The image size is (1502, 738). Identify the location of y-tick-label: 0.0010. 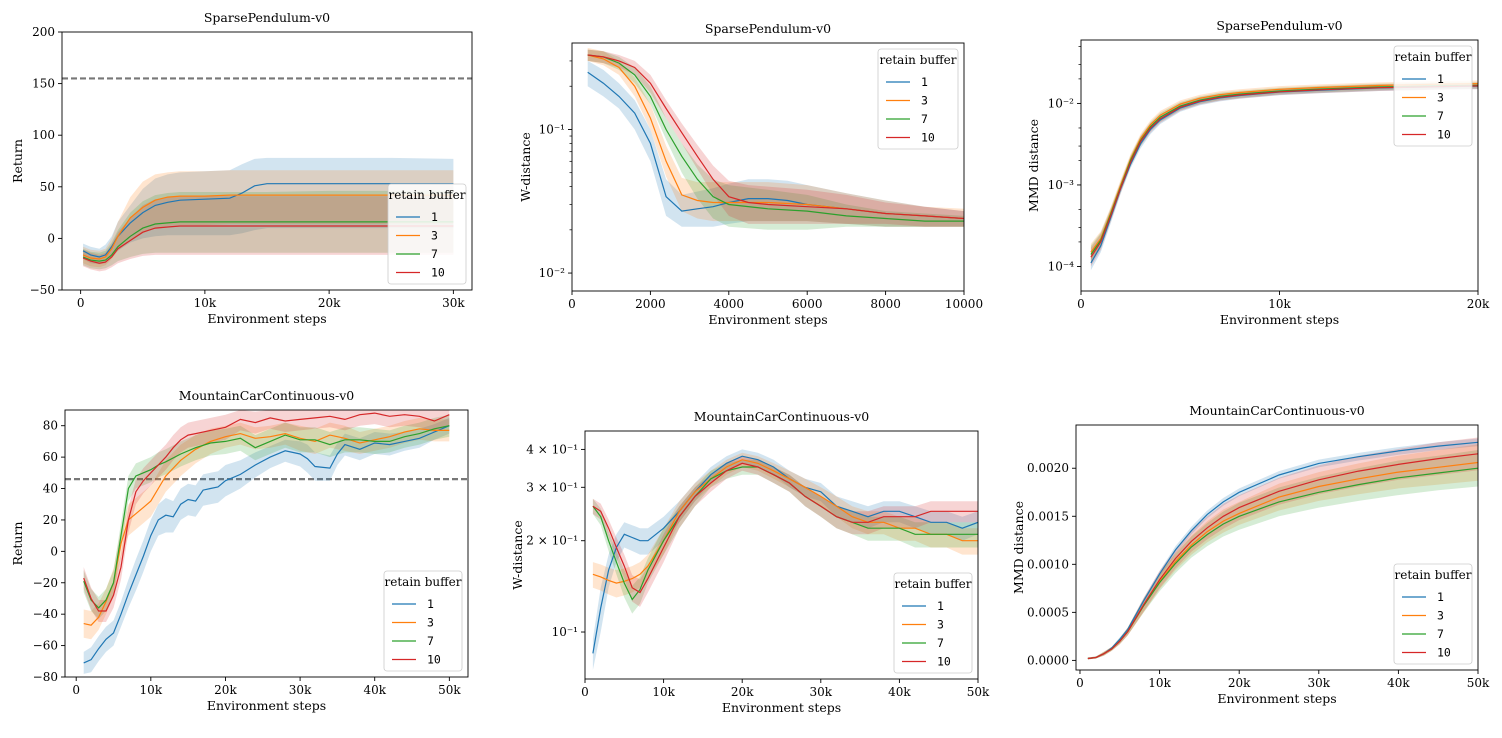
(1048, 564).